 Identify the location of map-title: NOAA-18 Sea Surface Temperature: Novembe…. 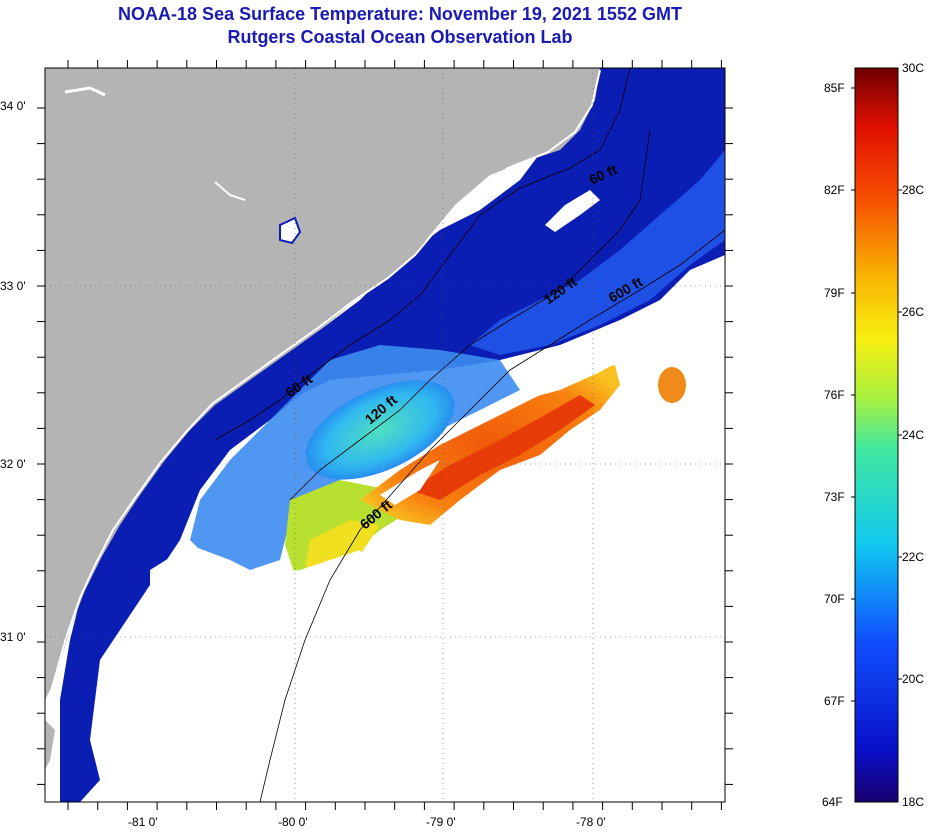
(400, 14).